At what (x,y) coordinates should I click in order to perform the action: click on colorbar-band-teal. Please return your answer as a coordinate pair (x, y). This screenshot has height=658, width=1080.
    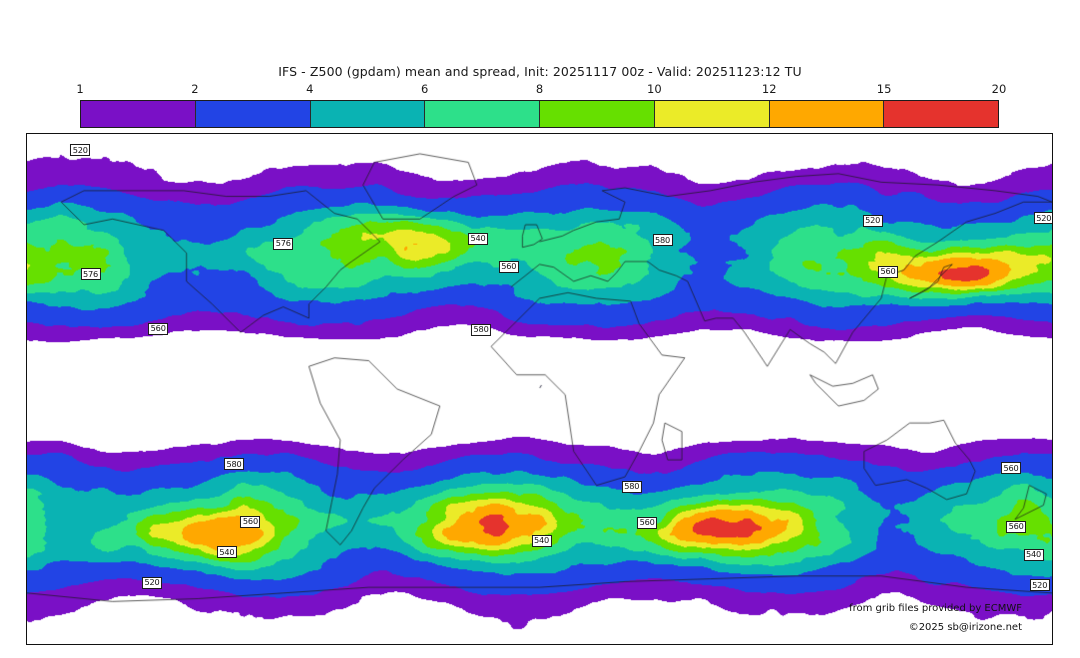
    Looking at the image, I should click on (368, 114).